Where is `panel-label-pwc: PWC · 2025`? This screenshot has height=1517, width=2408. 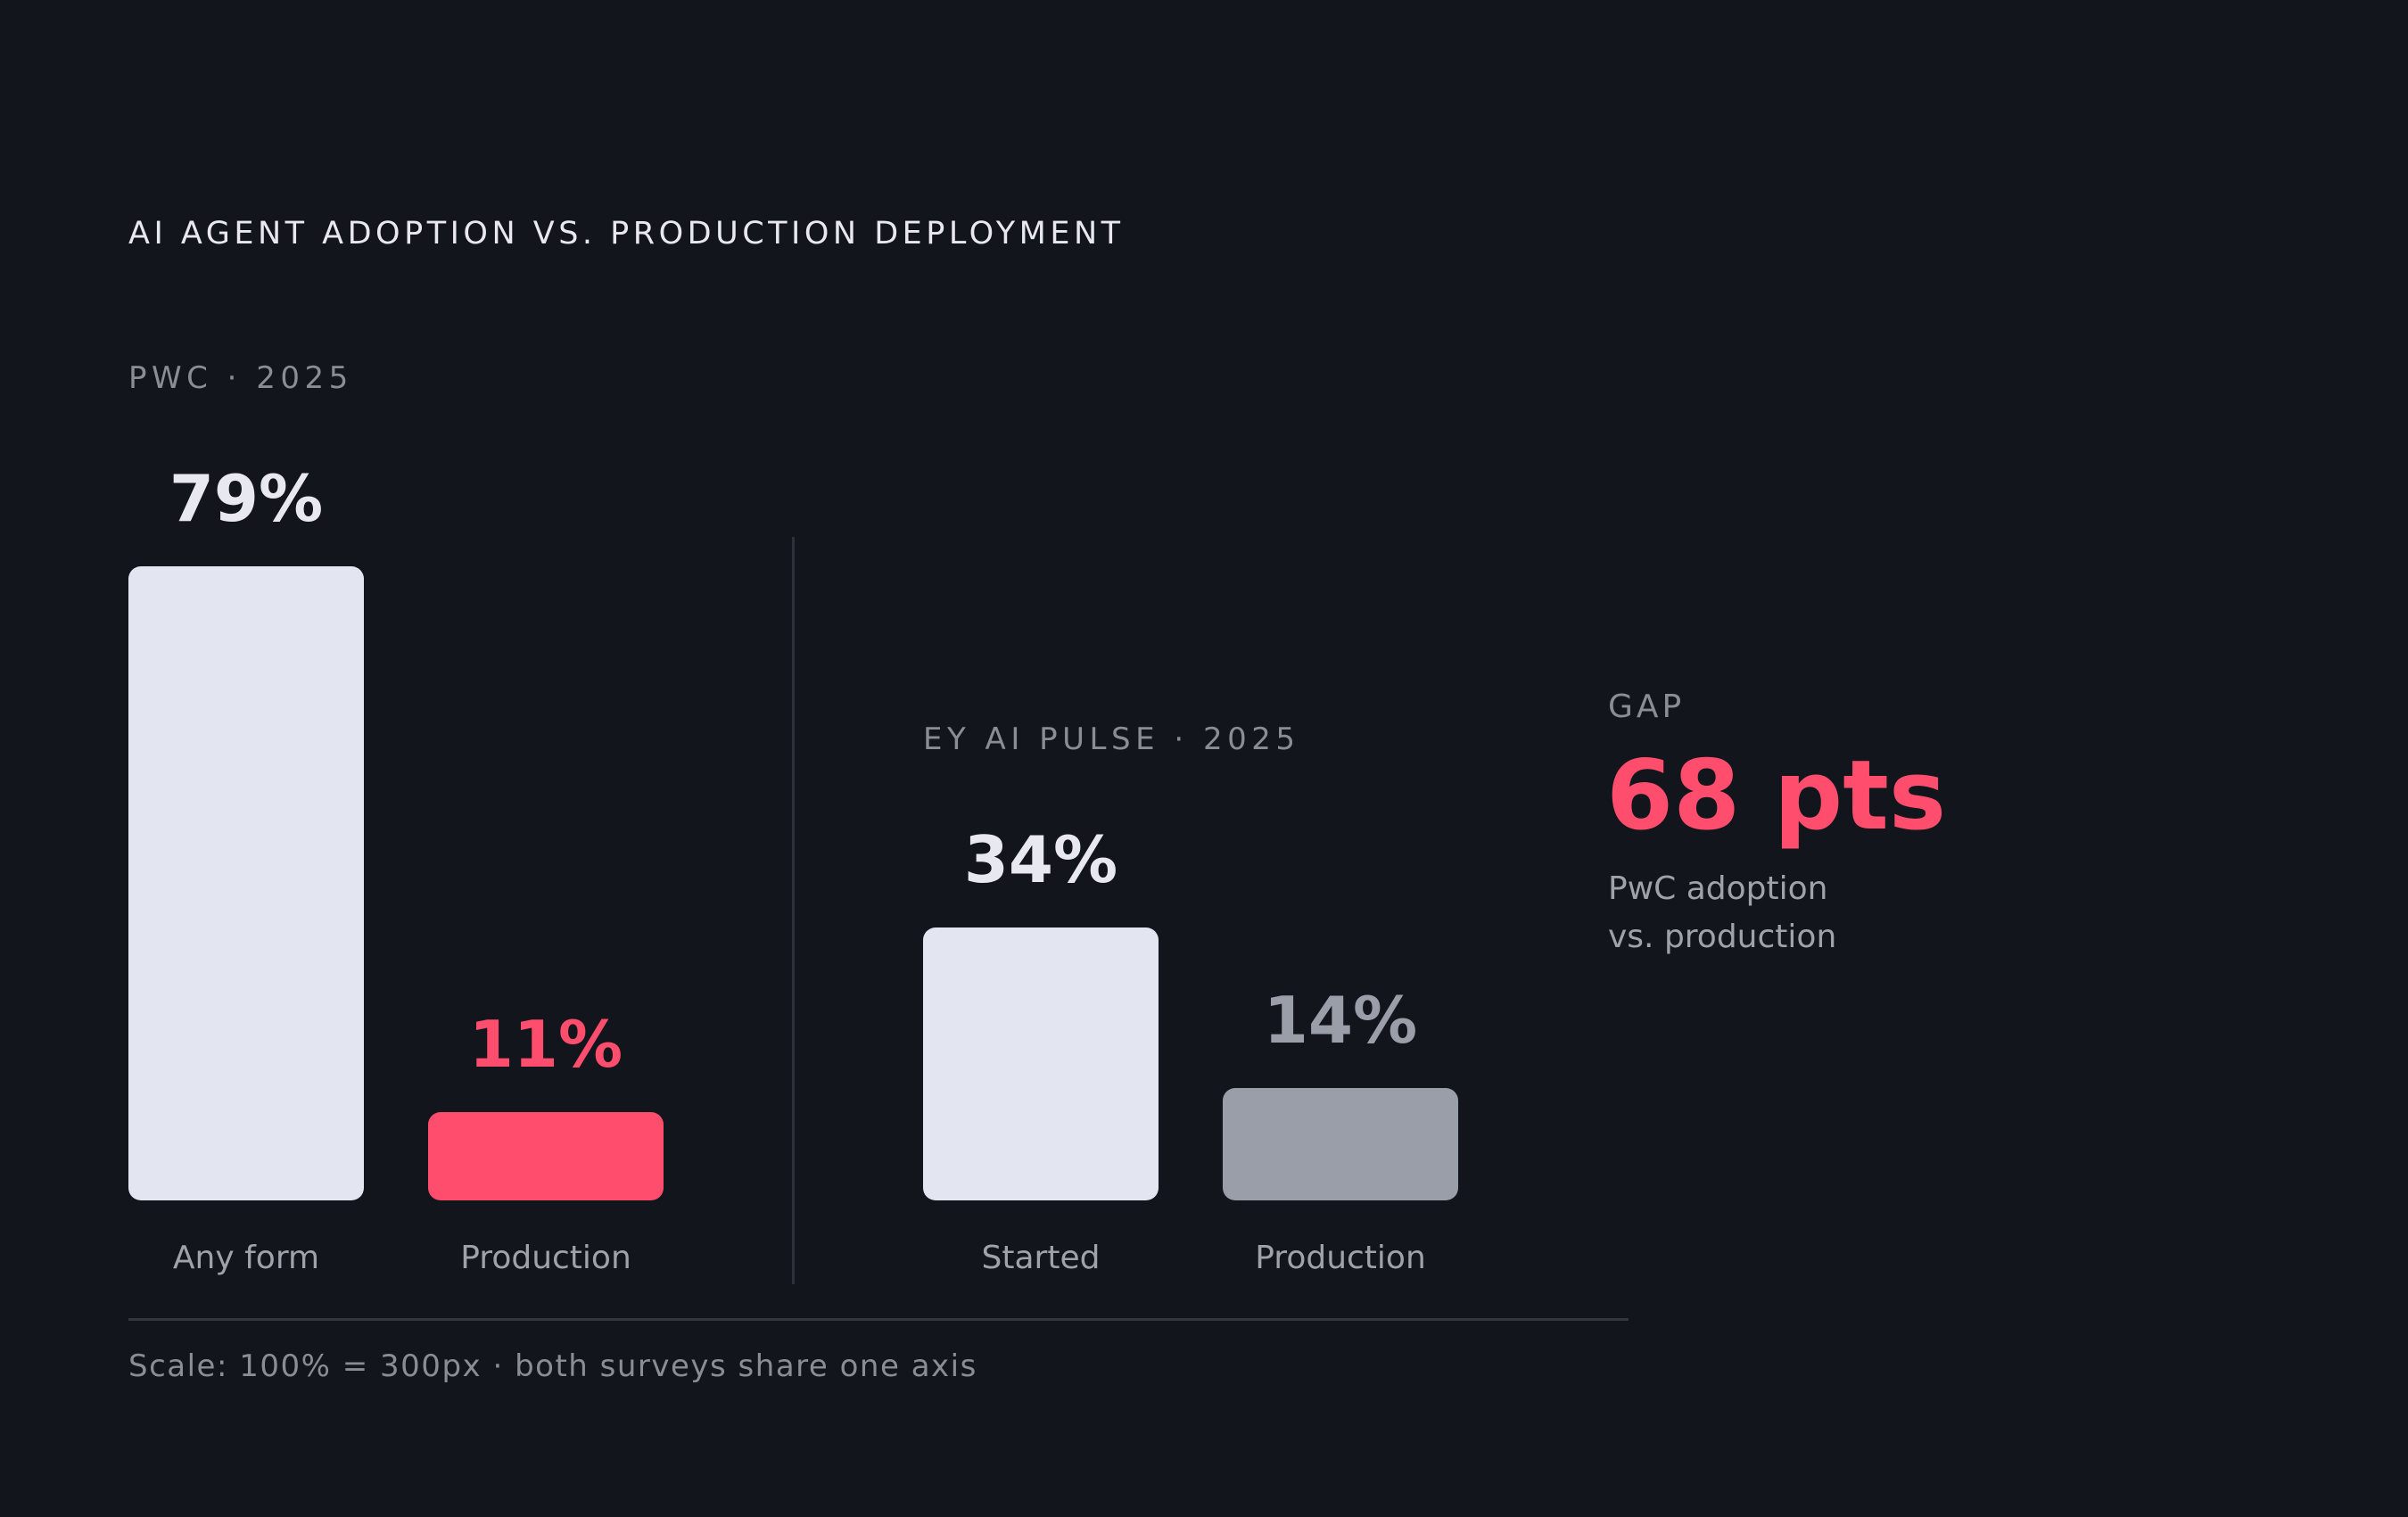
panel-label-pwc: PWC · 2025 is located at coordinates (240, 378).